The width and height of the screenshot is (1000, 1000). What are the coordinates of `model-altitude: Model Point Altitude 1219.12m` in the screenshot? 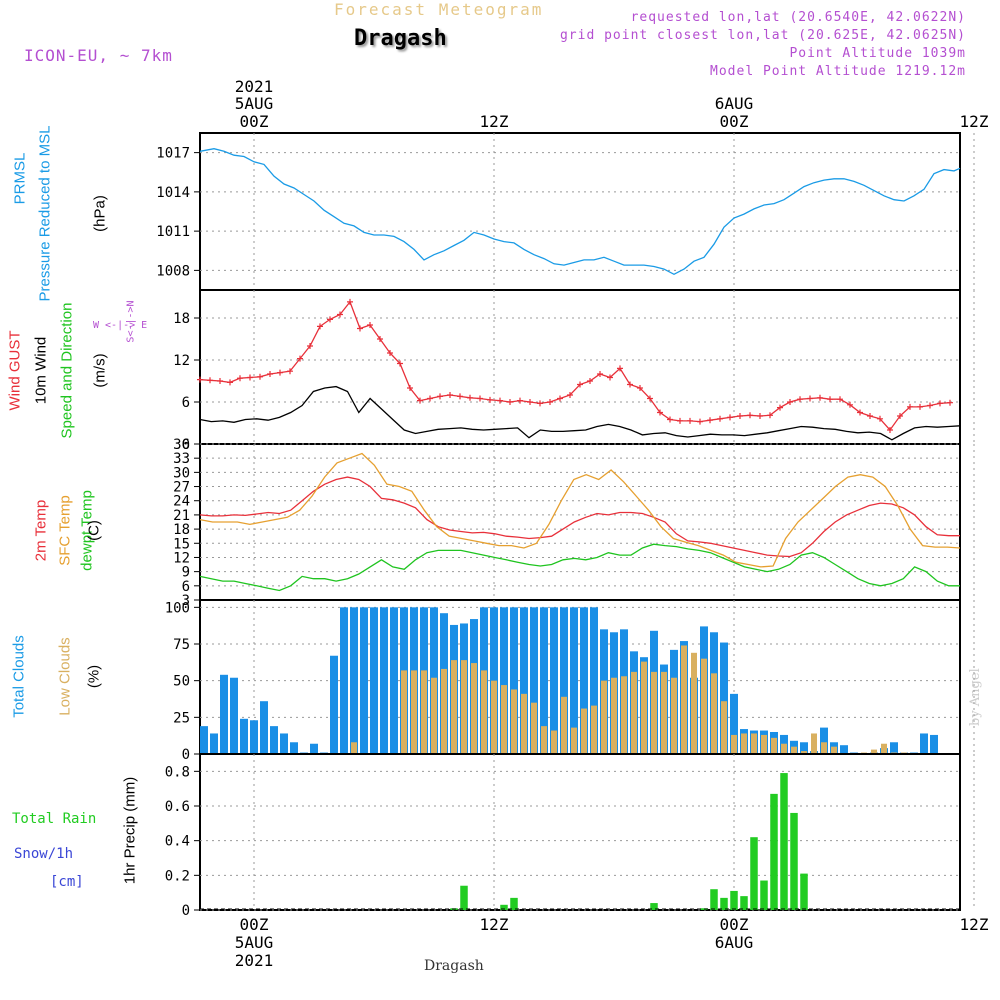 It's located at (838, 71).